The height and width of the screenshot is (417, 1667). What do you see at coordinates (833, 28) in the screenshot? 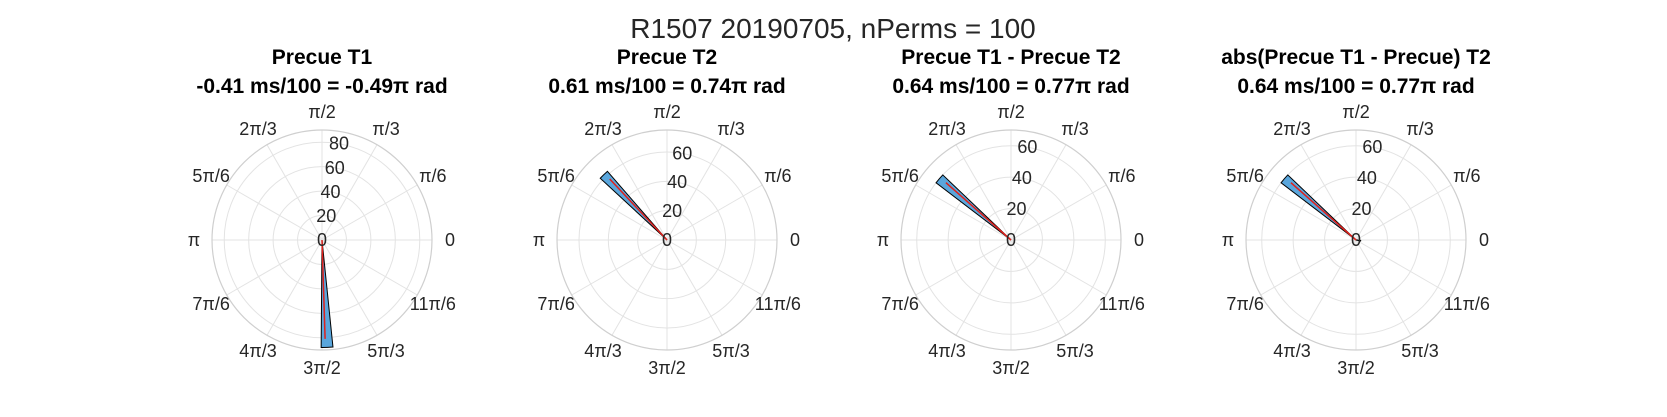
I see `figure-title: R1507 20190705, nPerms = 100` at bounding box center [833, 28].